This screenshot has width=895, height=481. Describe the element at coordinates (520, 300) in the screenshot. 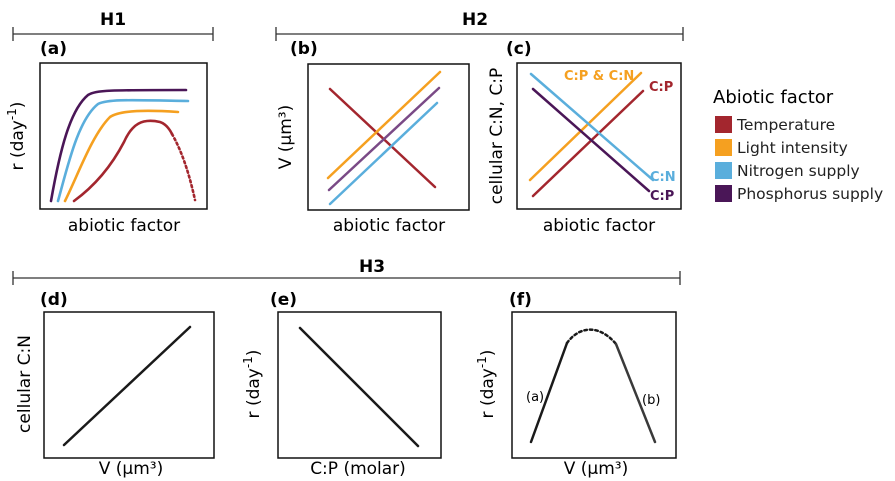

I see `panel-f-tag: (f)` at that location.